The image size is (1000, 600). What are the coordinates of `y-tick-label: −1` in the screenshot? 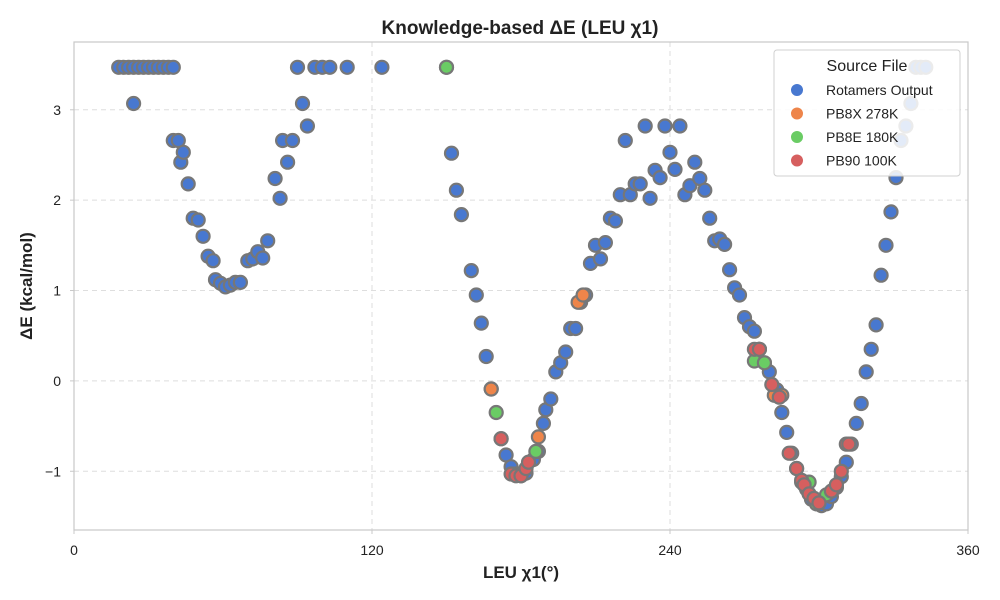 It's located at (53, 471).